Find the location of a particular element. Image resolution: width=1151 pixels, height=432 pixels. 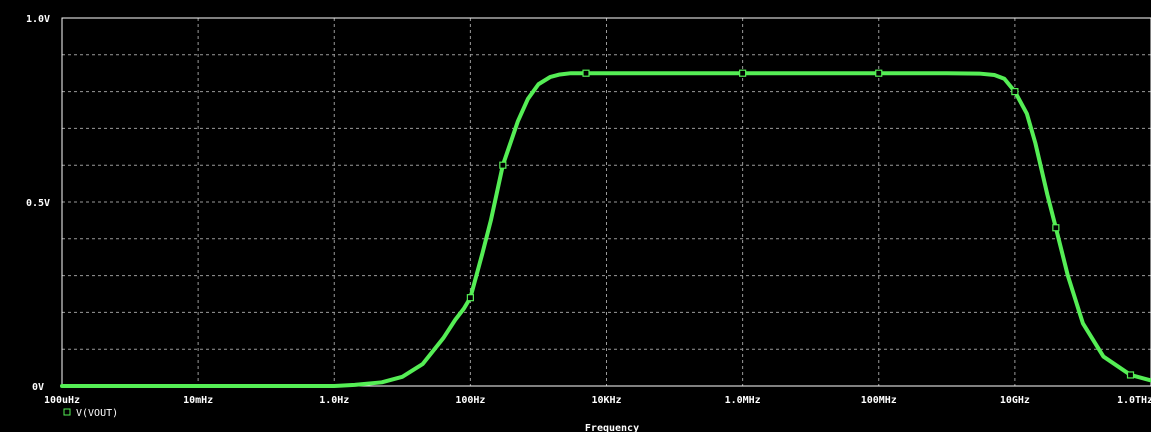

legend-label: V(VOUT) is located at coordinates (97, 413).